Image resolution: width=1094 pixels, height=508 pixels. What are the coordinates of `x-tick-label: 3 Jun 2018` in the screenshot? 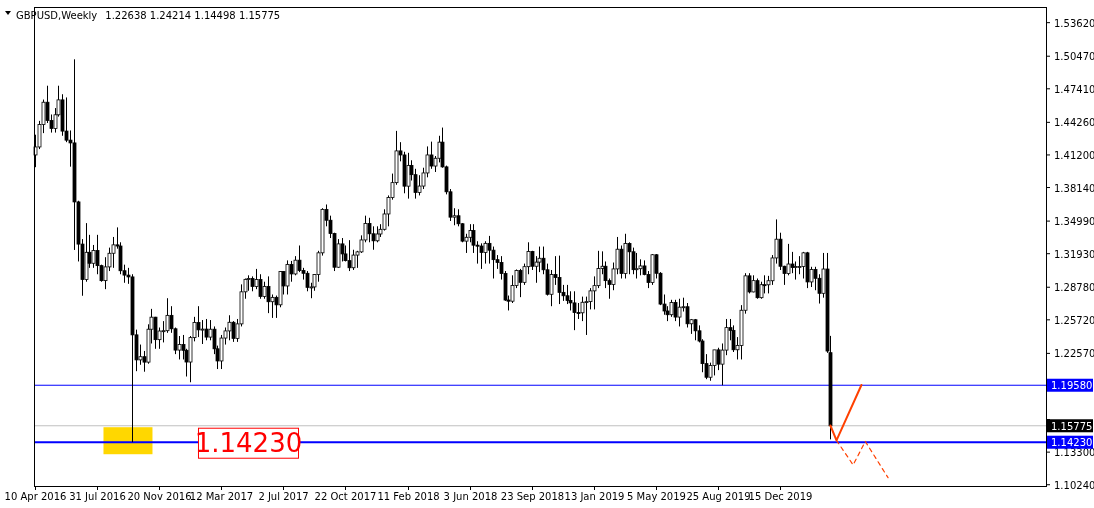 It's located at (470, 496).